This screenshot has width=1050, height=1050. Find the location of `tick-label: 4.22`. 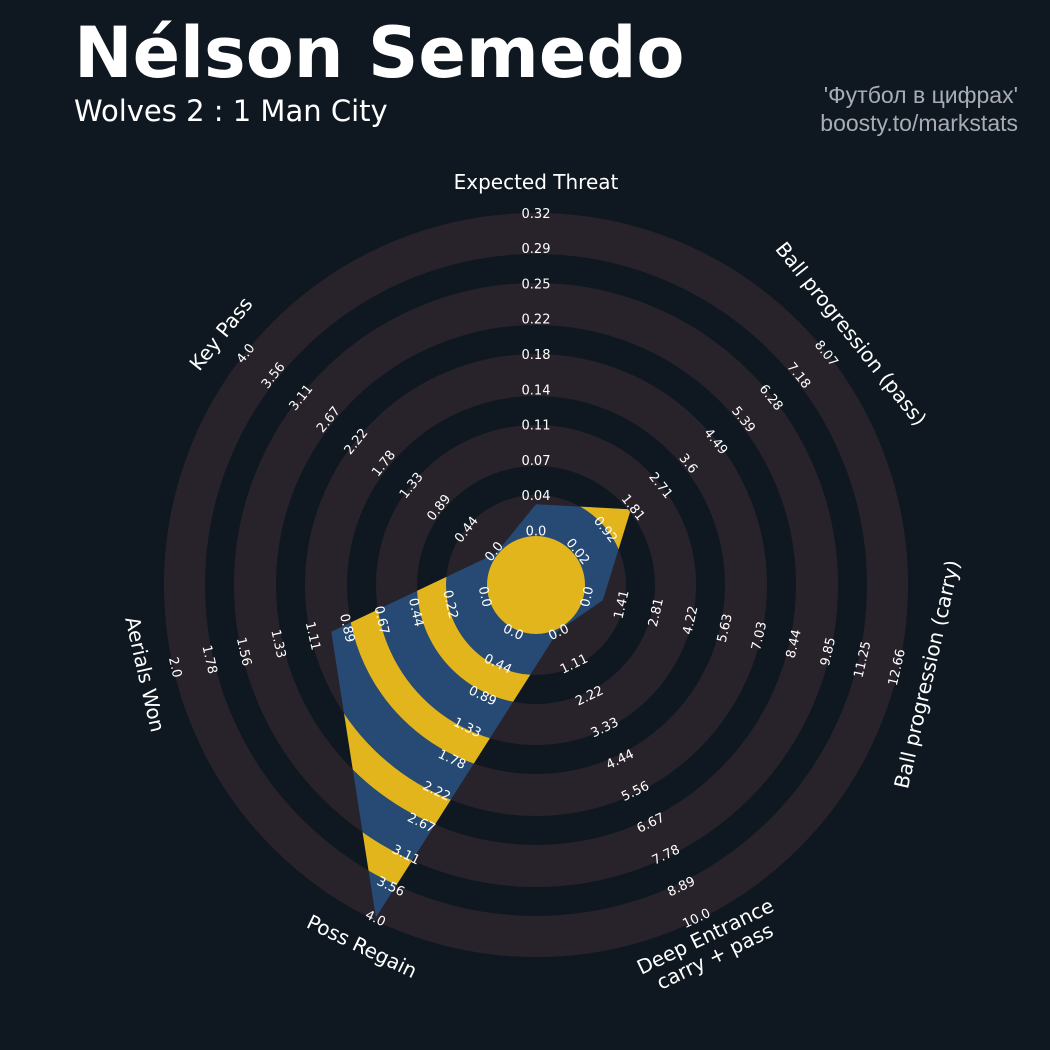

tick-label: 4.22 is located at coordinates (690, 621).